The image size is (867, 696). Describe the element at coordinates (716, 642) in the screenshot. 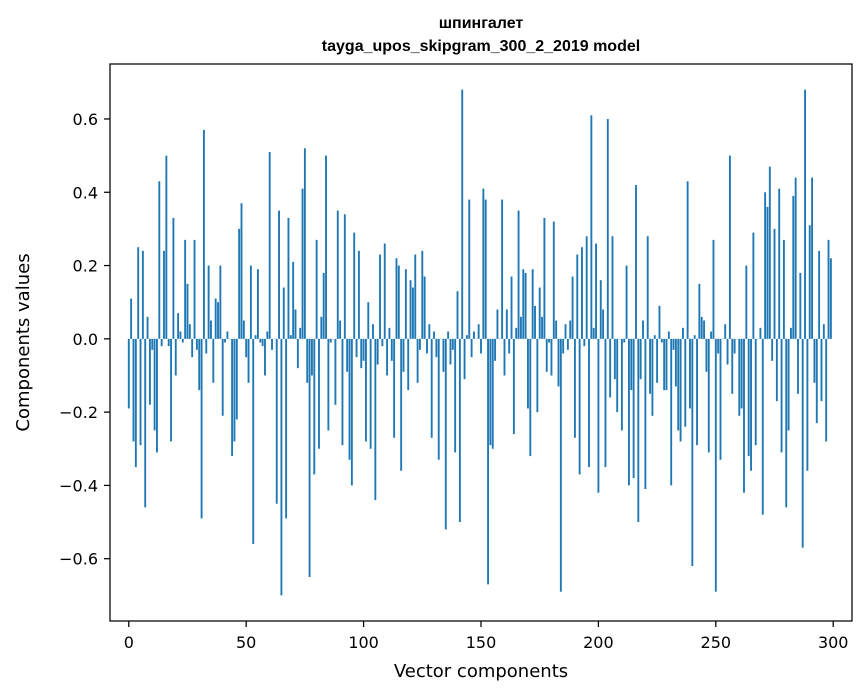

I see `x-tick-label: 250` at that location.